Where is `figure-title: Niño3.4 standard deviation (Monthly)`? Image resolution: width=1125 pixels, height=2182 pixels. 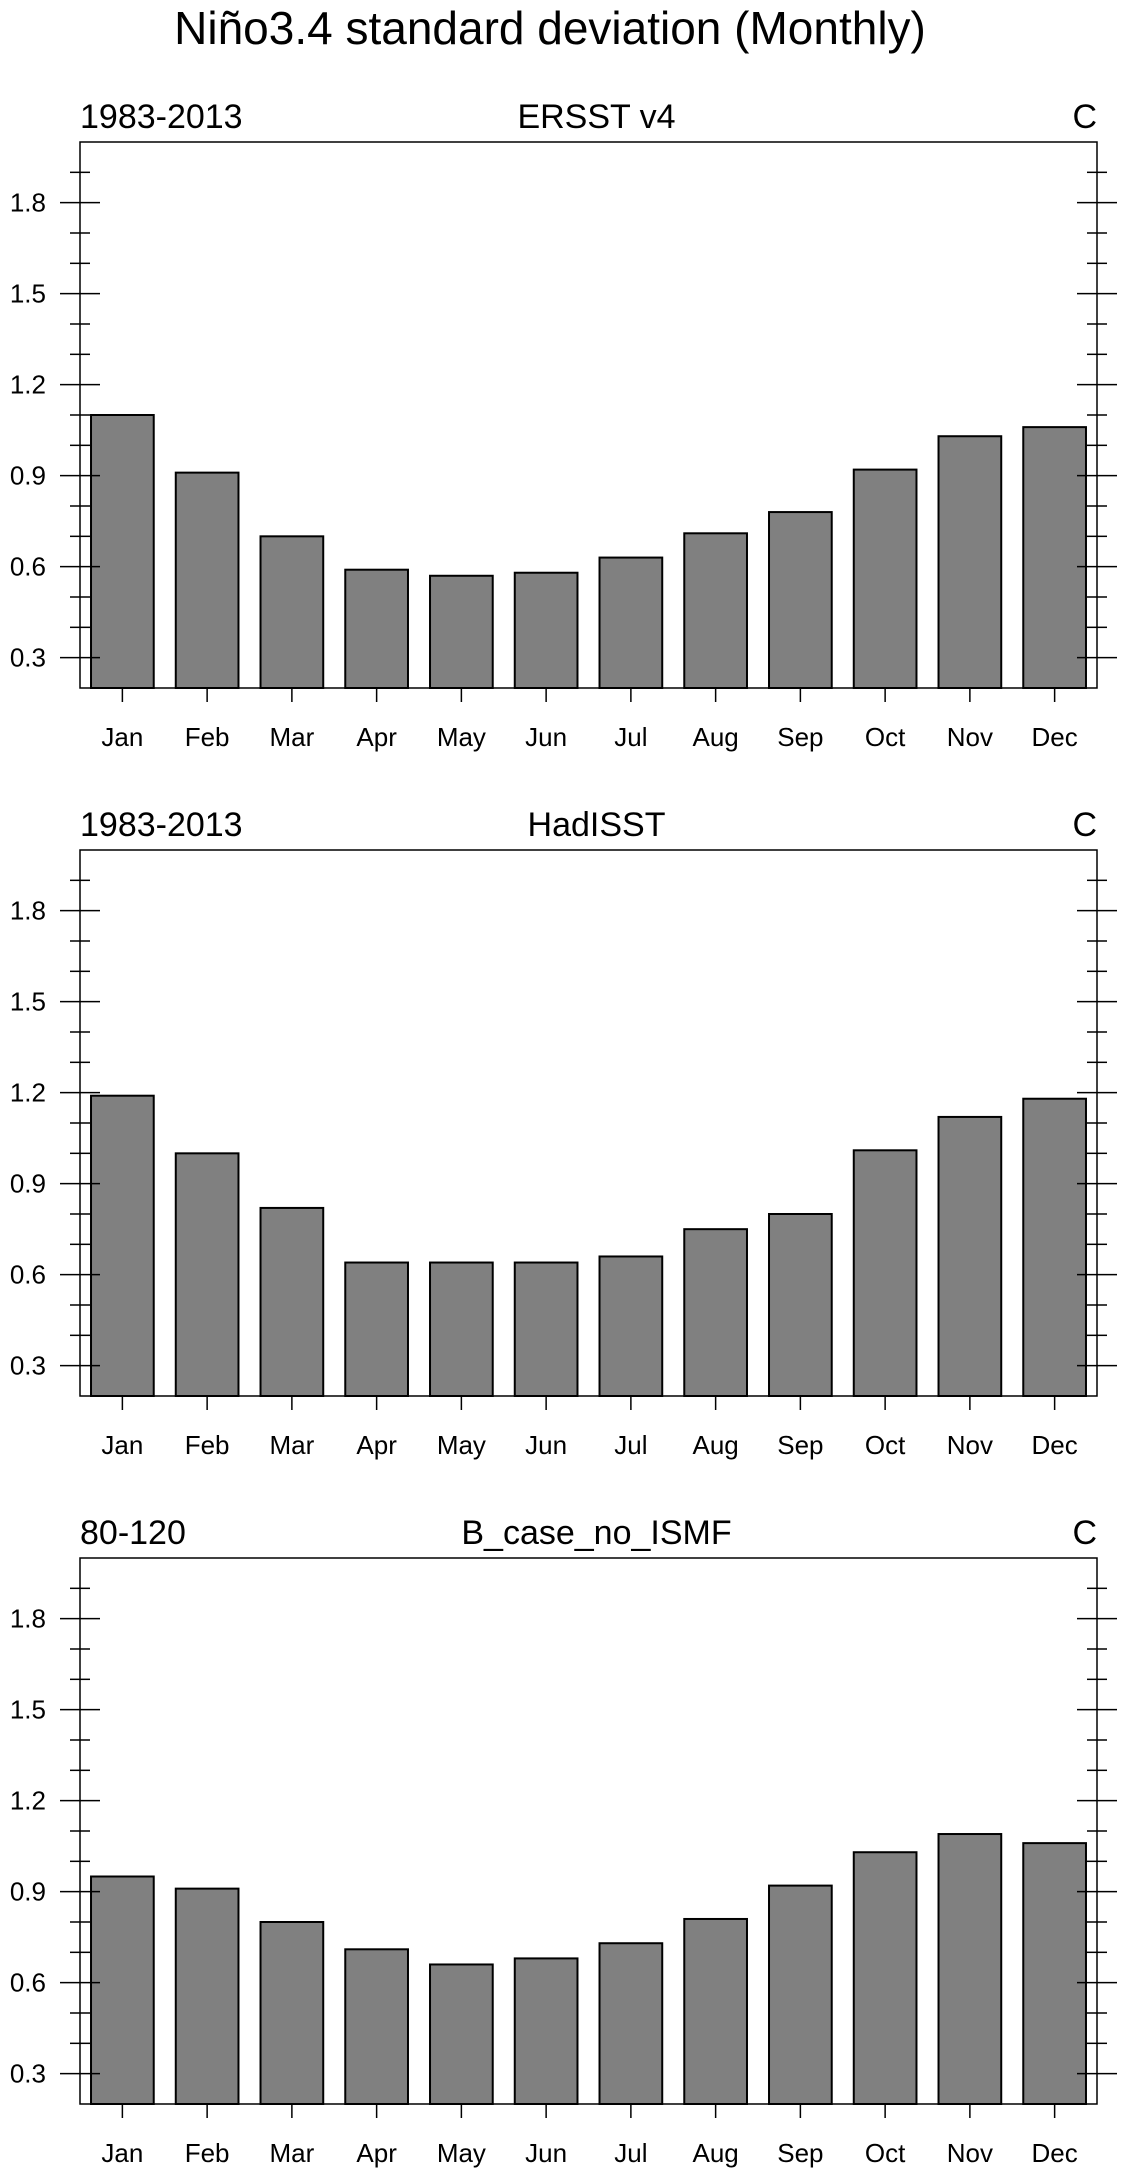
figure-title: Niño3.4 standard deviation (Monthly) is located at coordinates (550, 28).